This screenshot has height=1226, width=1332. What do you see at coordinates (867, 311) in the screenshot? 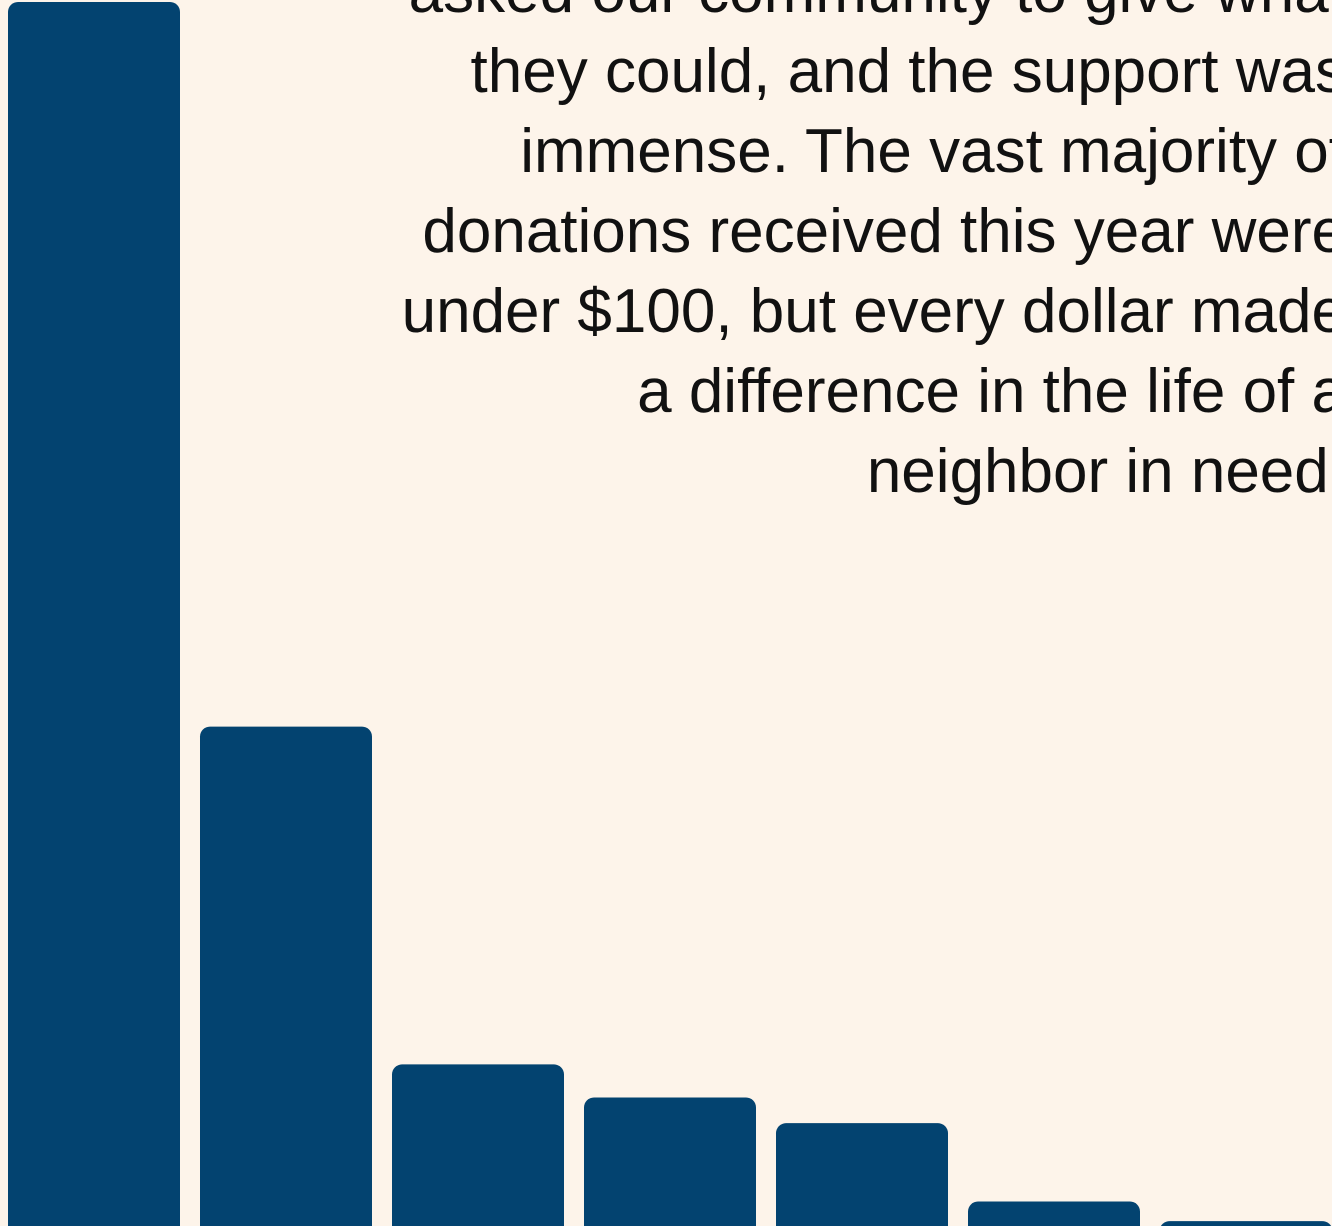
I see `paragraph-line: under $100, but every dollar made` at bounding box center [867, 311].